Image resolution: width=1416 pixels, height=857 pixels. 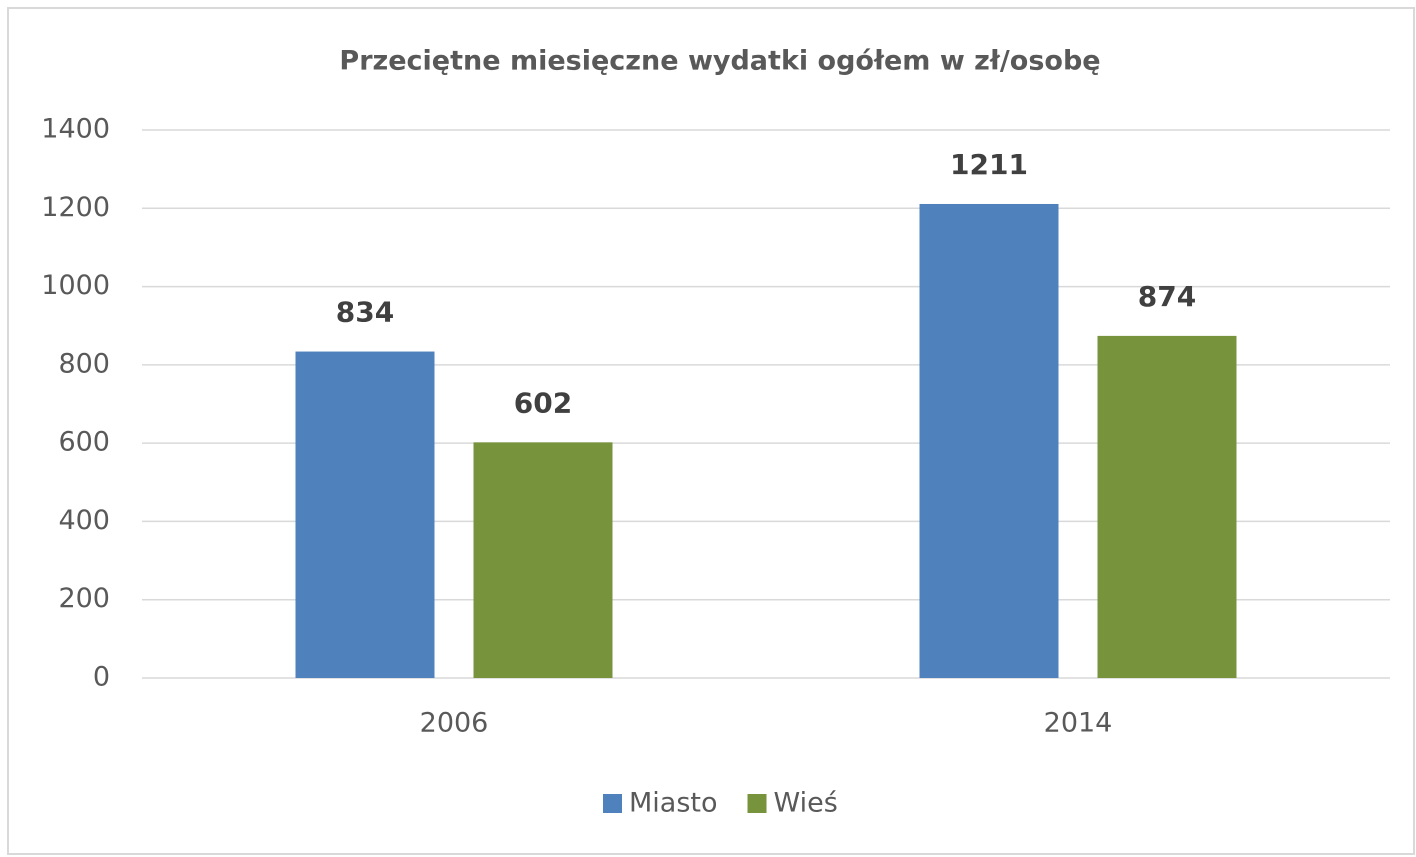 What do you see at coordinates (1167, 296) in the screenshot?
I see `data-label: 874` at bounding box center [1167, 296].